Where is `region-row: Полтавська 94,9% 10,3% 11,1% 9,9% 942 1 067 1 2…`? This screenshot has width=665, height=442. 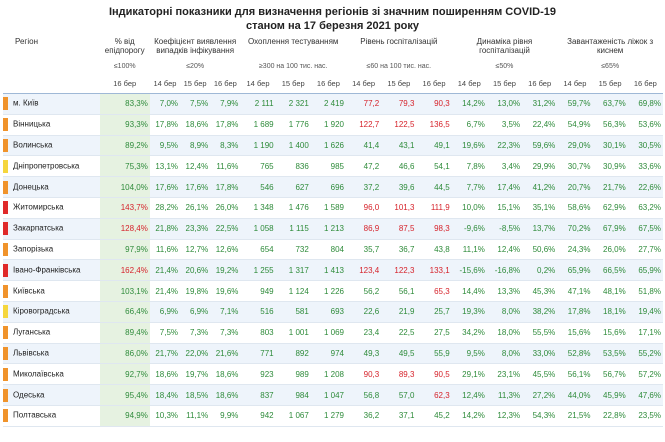
region-row: Полтавська 94,9% 10,3% 11,1% 9,9% 942 1 067 1 2… is located at coordinates (333, 416).